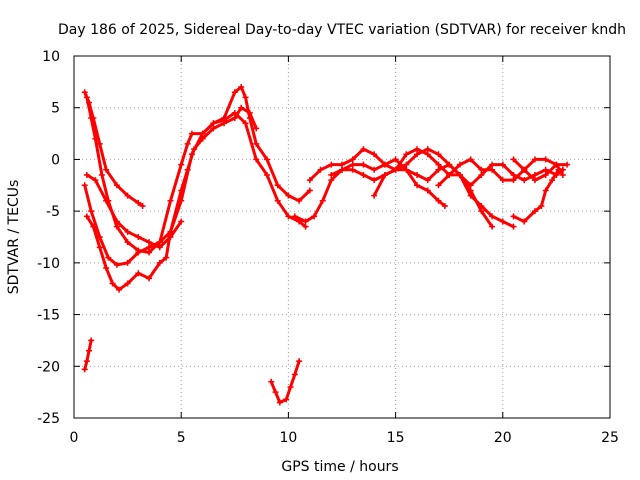 The width and height of the screenshot is (640, 480). Describe the element at coordinates (288, 438) in the screenshot. I see `x-tick-label: 10` at that location.